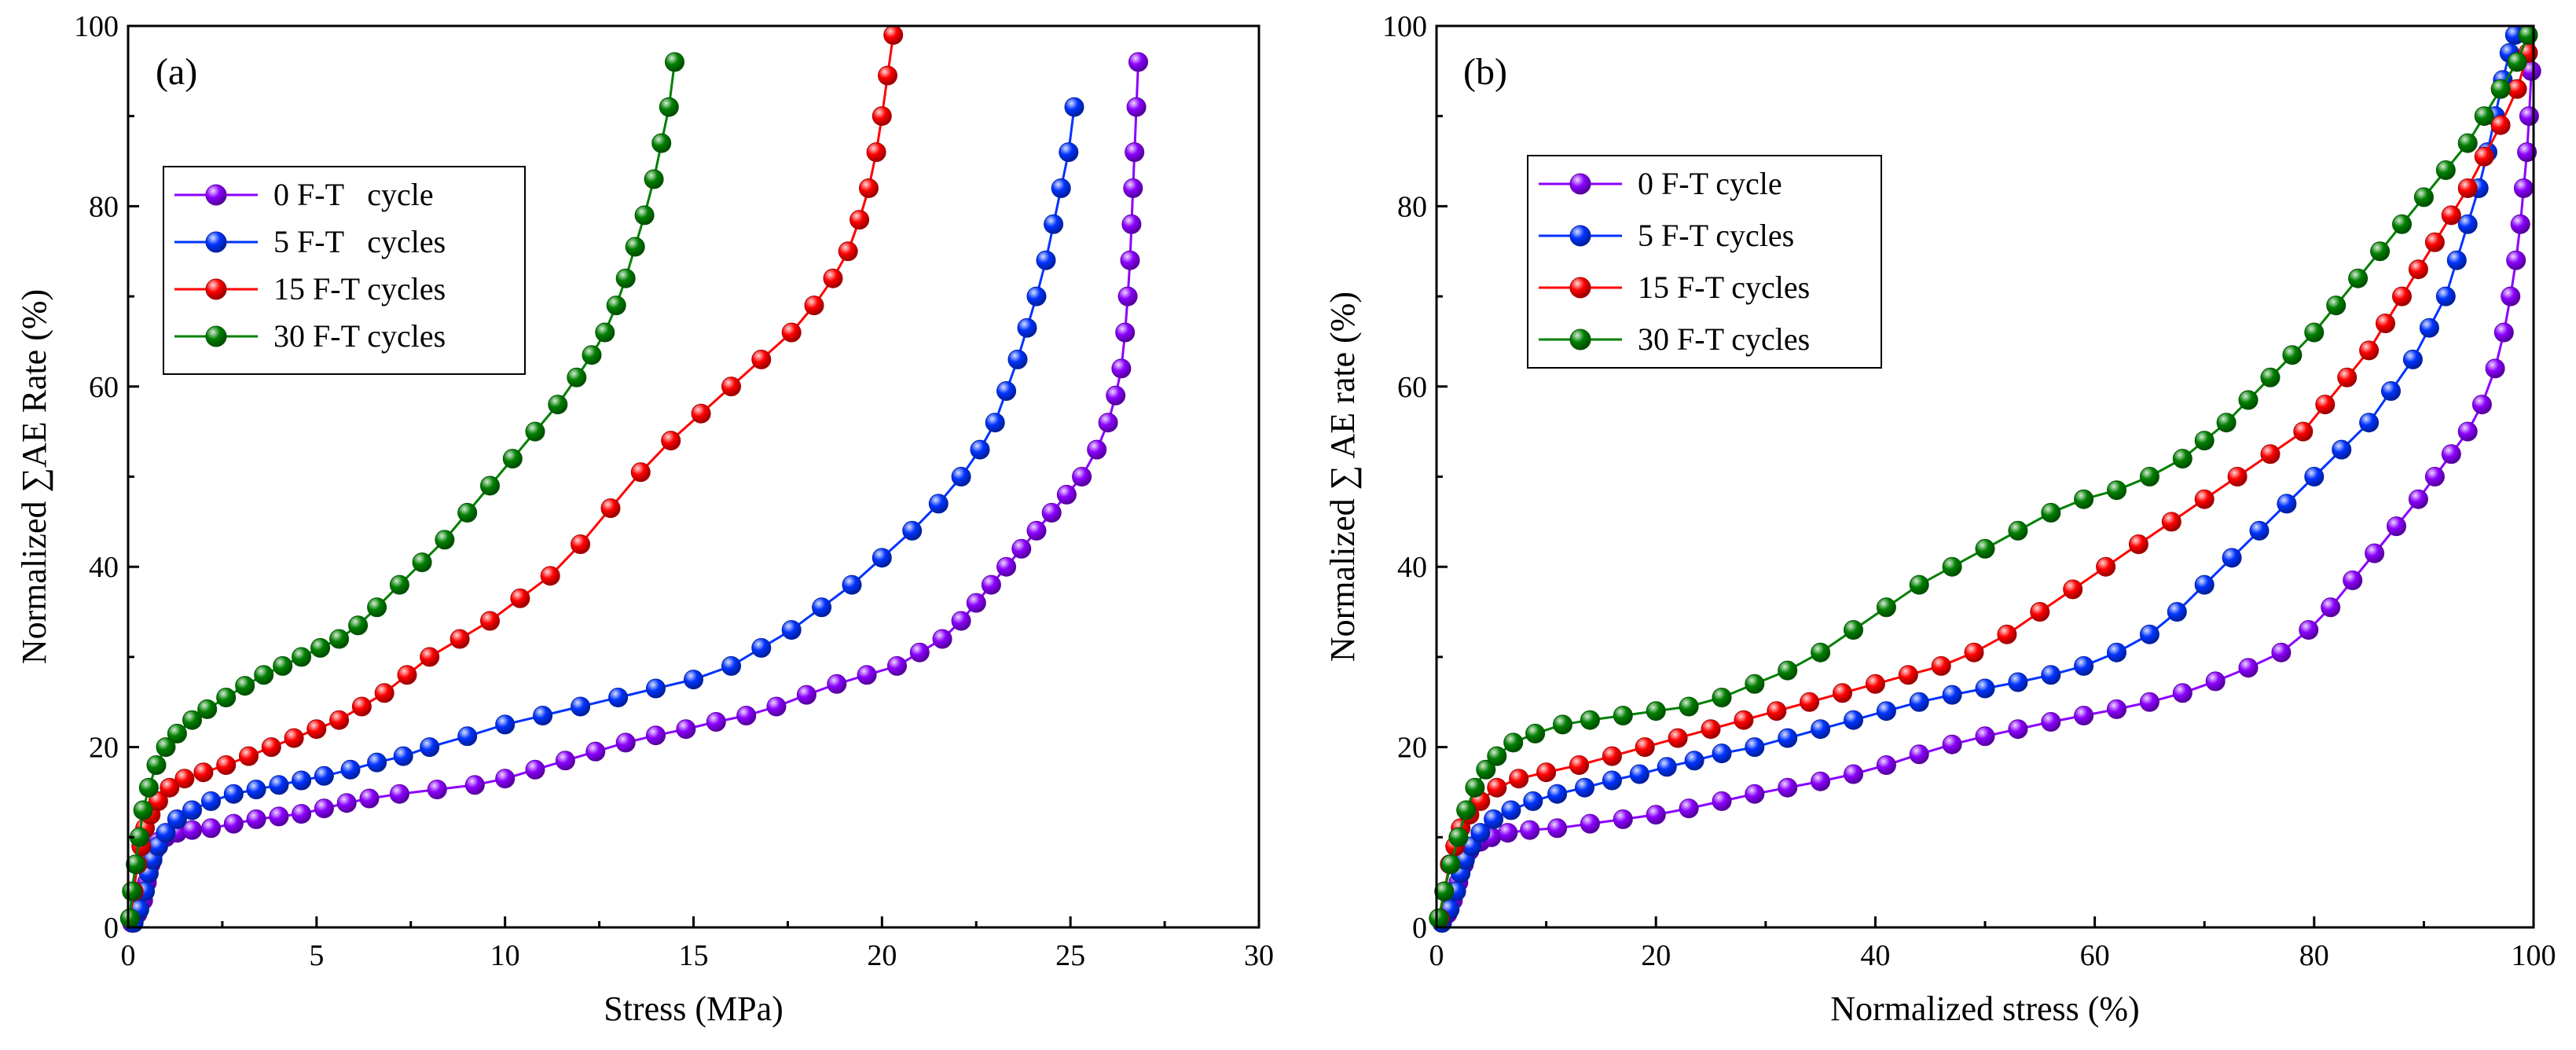  What do you see at coordinates (310, 289) in the screenshot?
I see `legend-entry: 15 F-T cycles` at bounding box center [310, 289].